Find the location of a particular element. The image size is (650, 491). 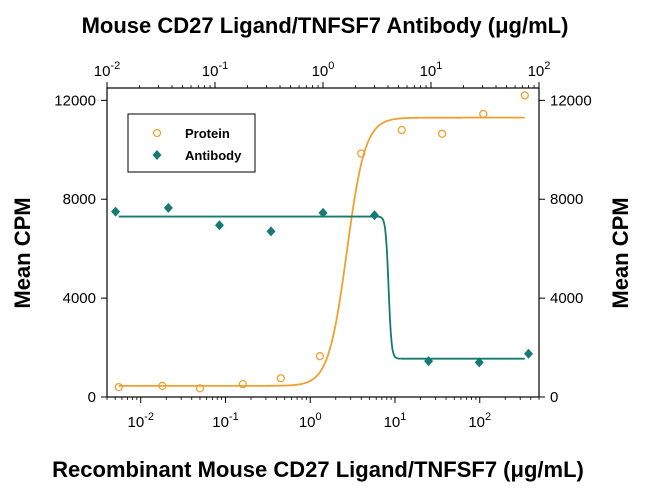

legend-antibody-label: Antibody is located at coordinates (213, 155).